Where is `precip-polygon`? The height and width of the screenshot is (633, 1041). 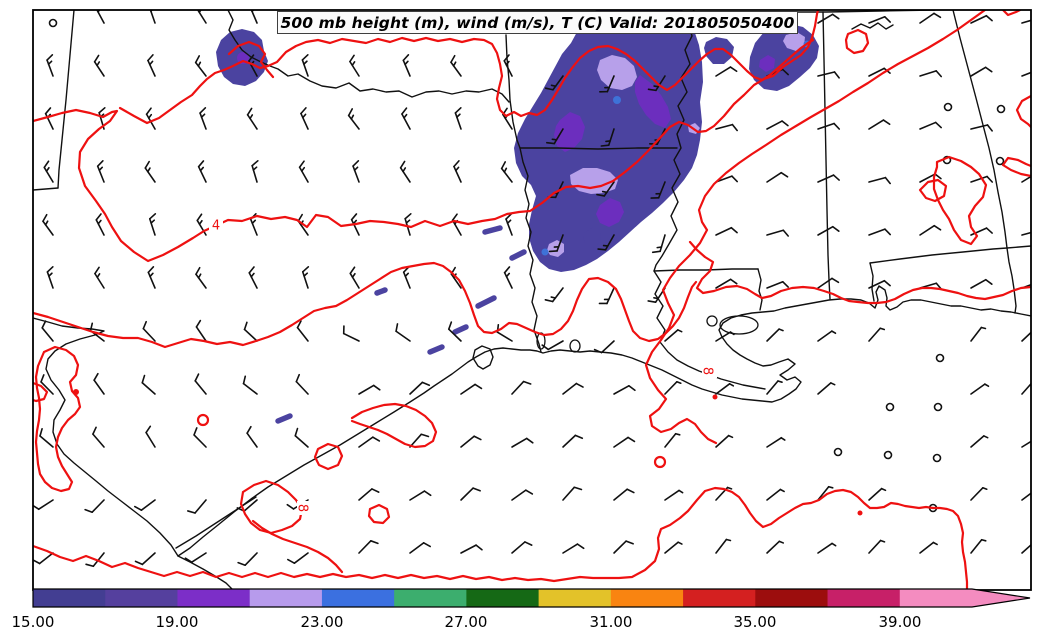
precip-polygon is located at coordinates (610, 212).